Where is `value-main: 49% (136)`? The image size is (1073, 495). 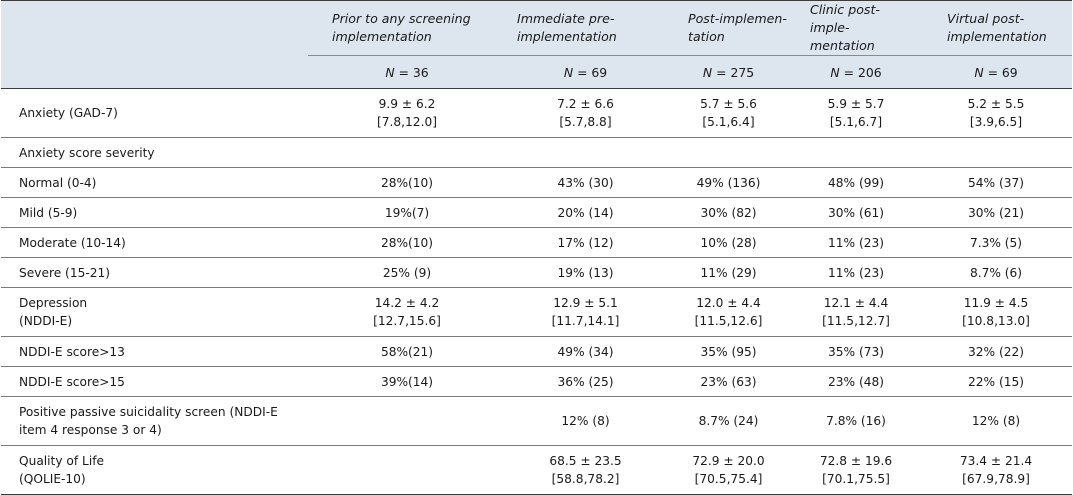
value-main: 49% (136) is located at coordinates (728, 182).